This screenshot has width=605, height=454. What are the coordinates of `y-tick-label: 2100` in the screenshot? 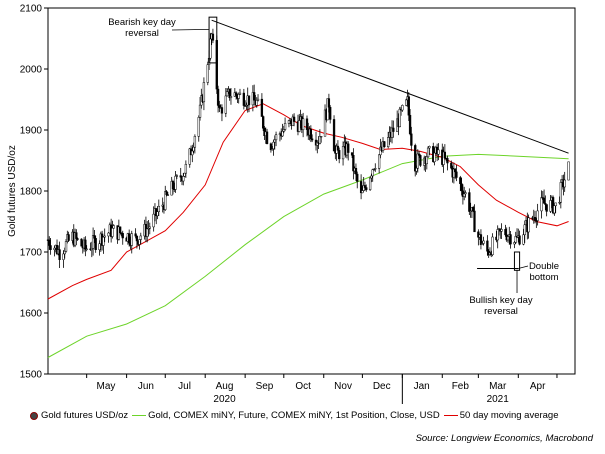 It's located at (31, 9).